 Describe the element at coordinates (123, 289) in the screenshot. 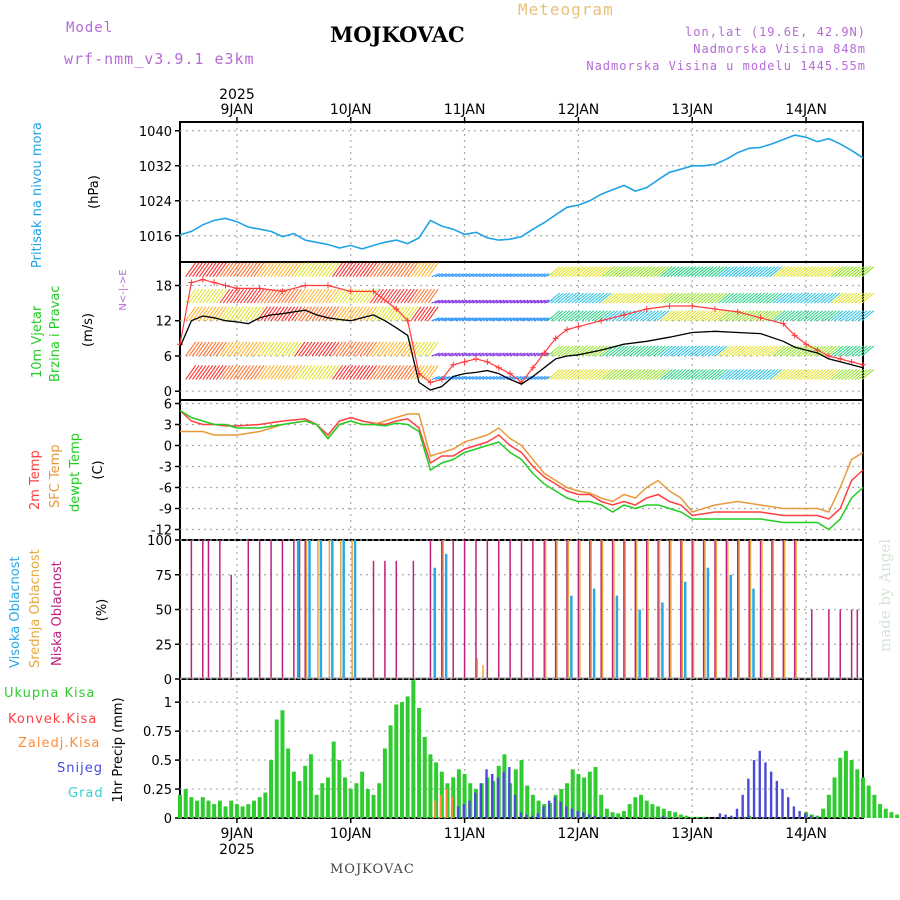

I see `wind-compass: N<-|->E` at that location.